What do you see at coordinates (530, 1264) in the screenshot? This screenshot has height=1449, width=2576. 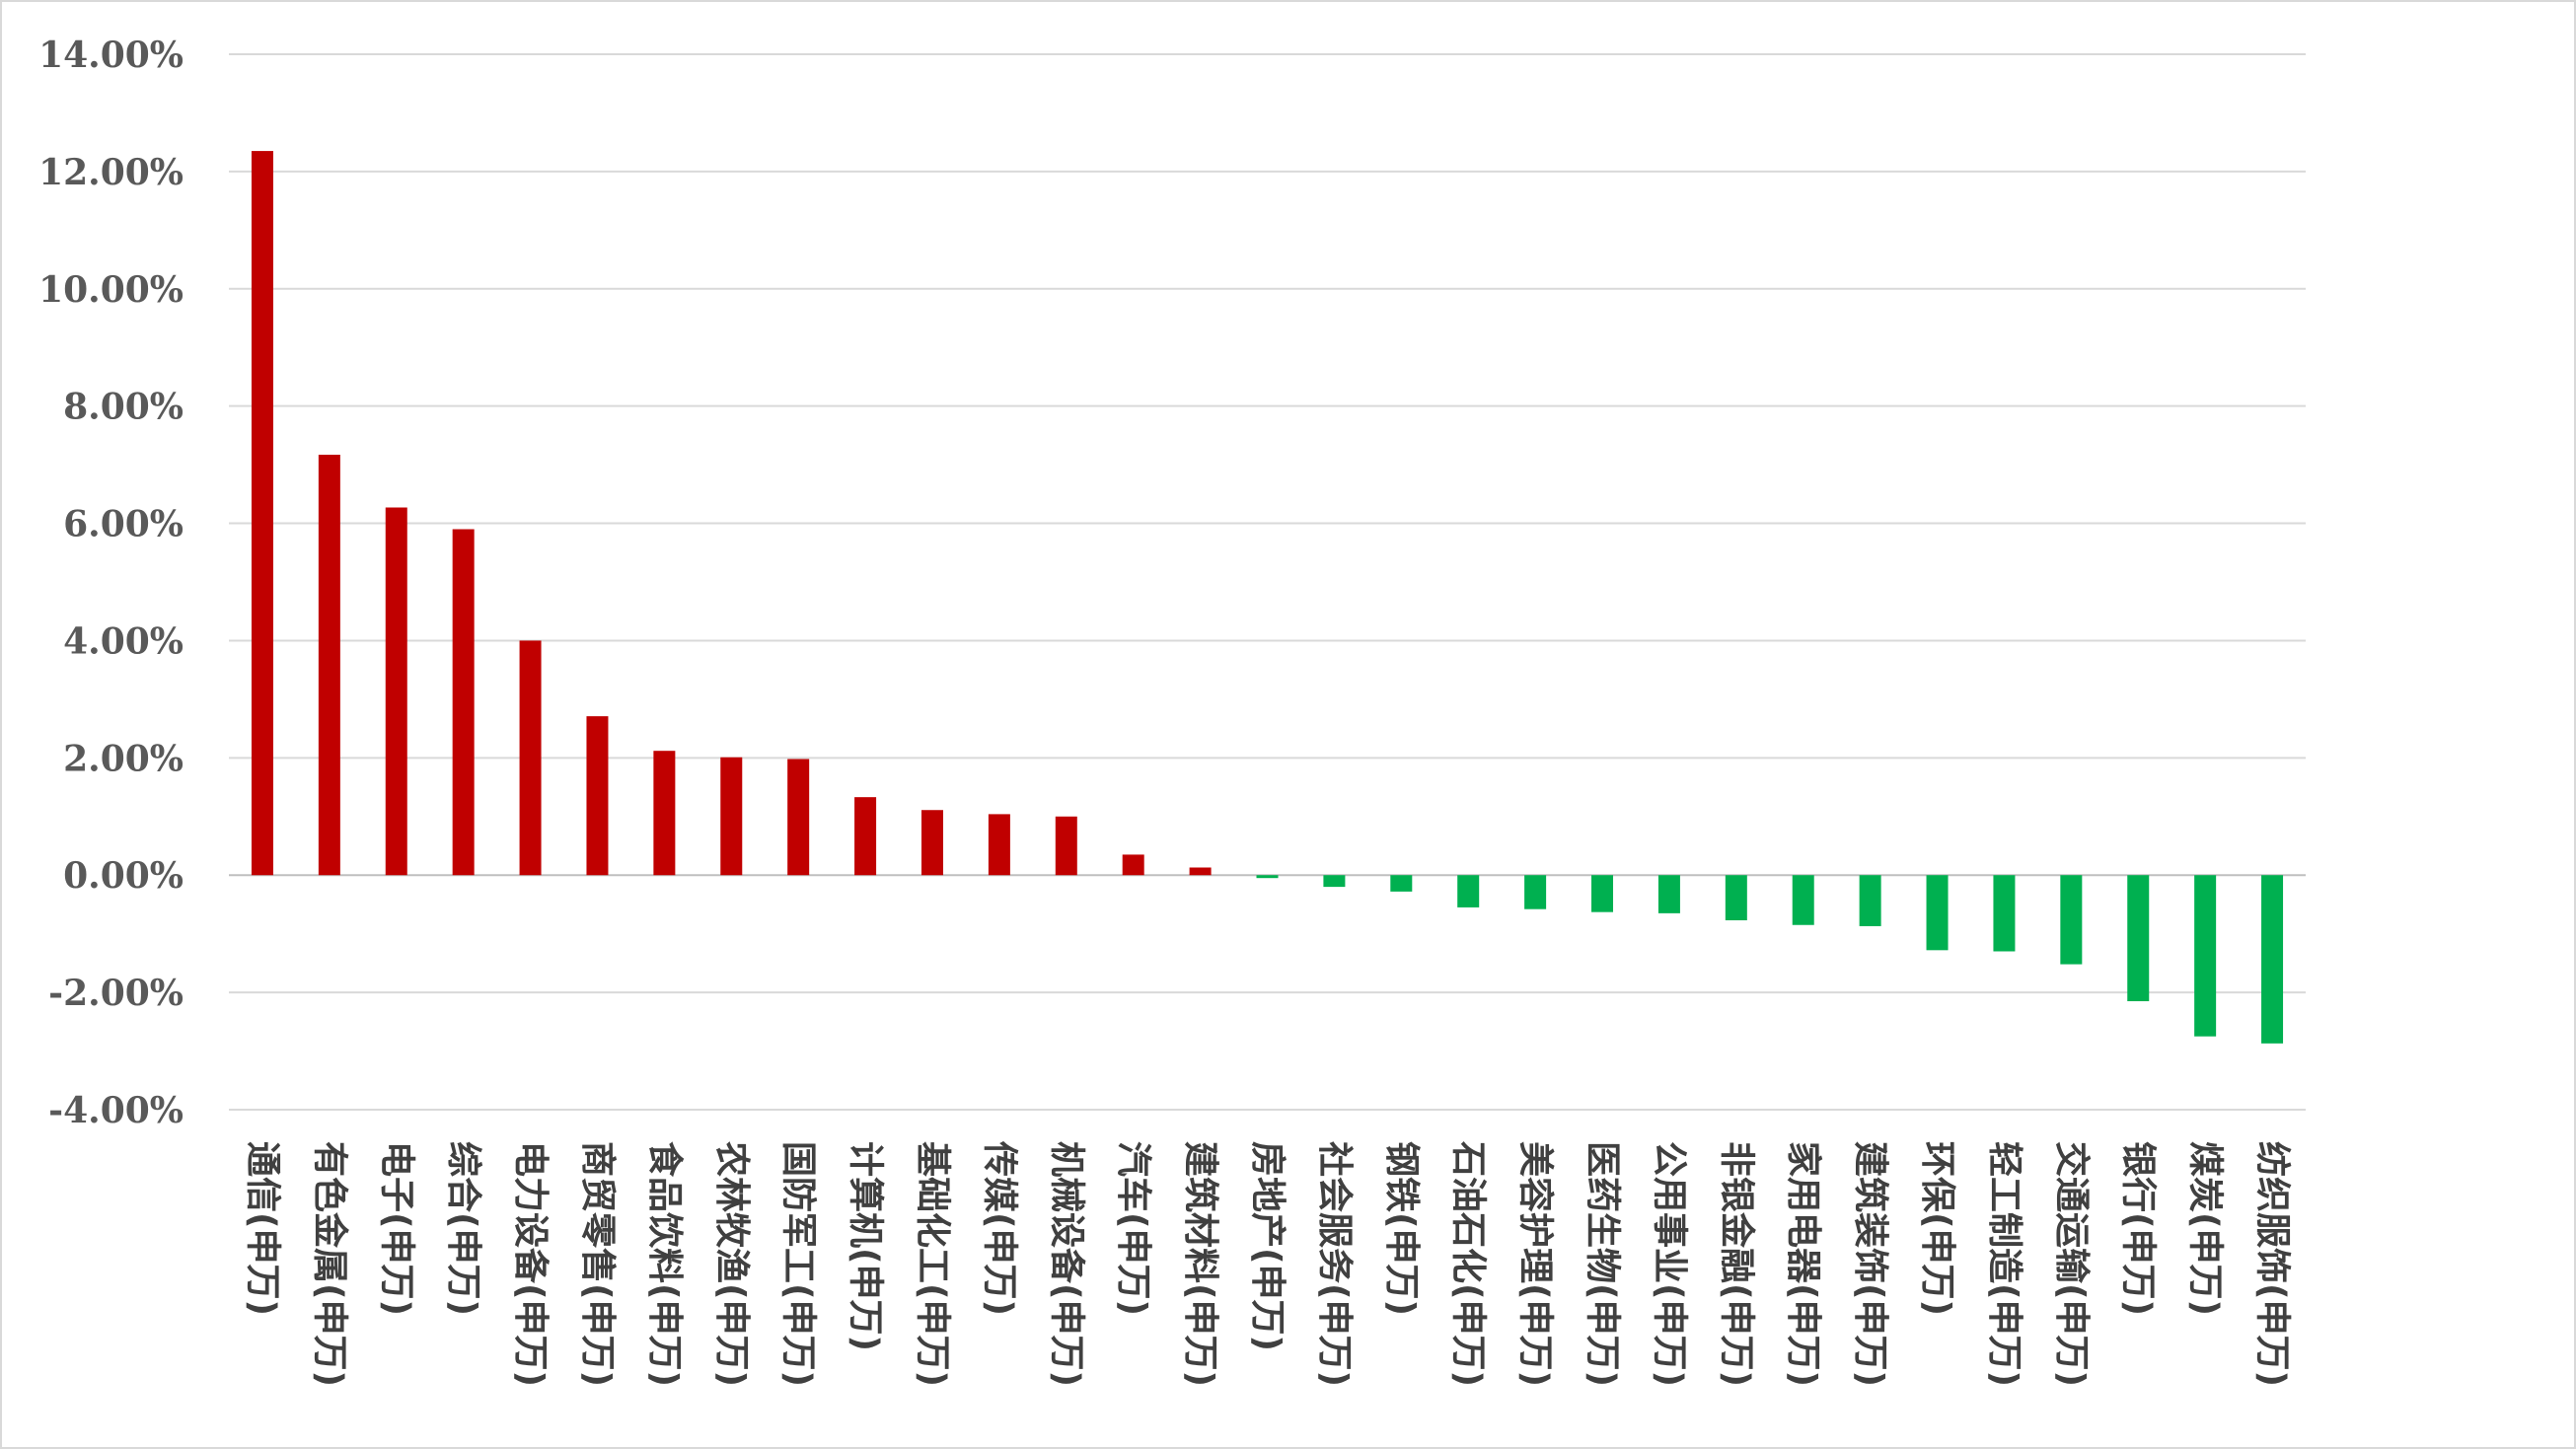 I see `x-category-label: 电力设备(申万)` at bounding box center [530, 1264].